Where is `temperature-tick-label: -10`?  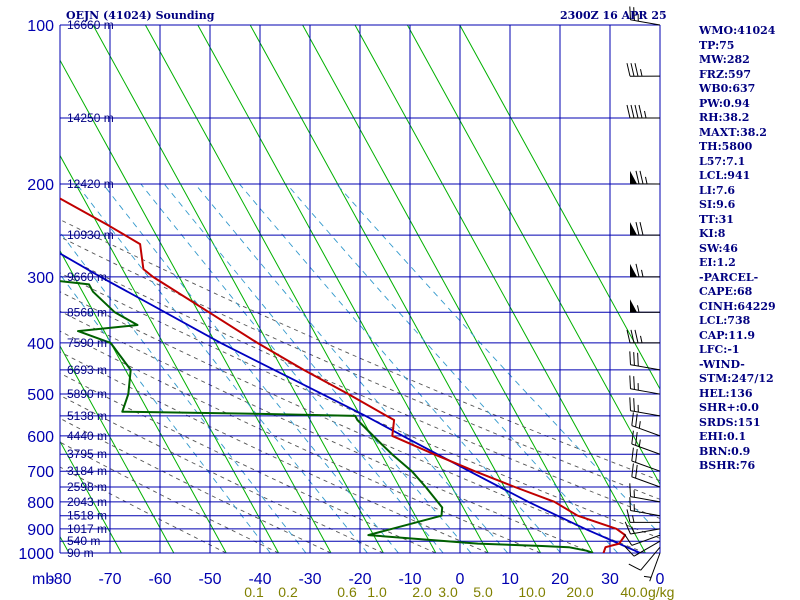
temperature-tick-label: -10 is located at coordinates (409, 579).